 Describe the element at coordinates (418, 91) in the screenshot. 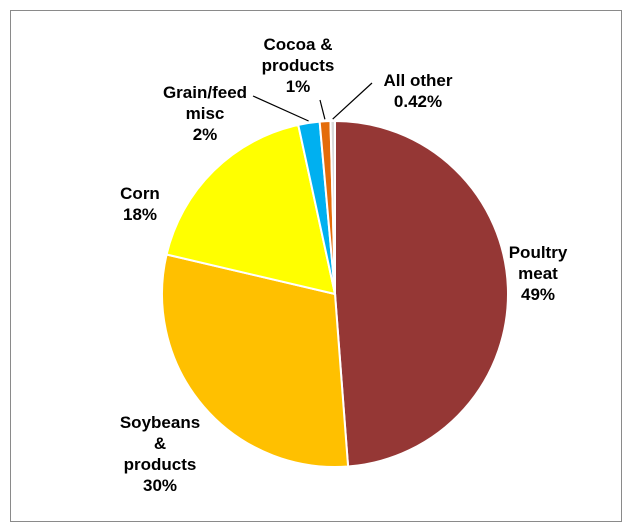

I see `slice-label-all-other: All other 0.42%` at that location.